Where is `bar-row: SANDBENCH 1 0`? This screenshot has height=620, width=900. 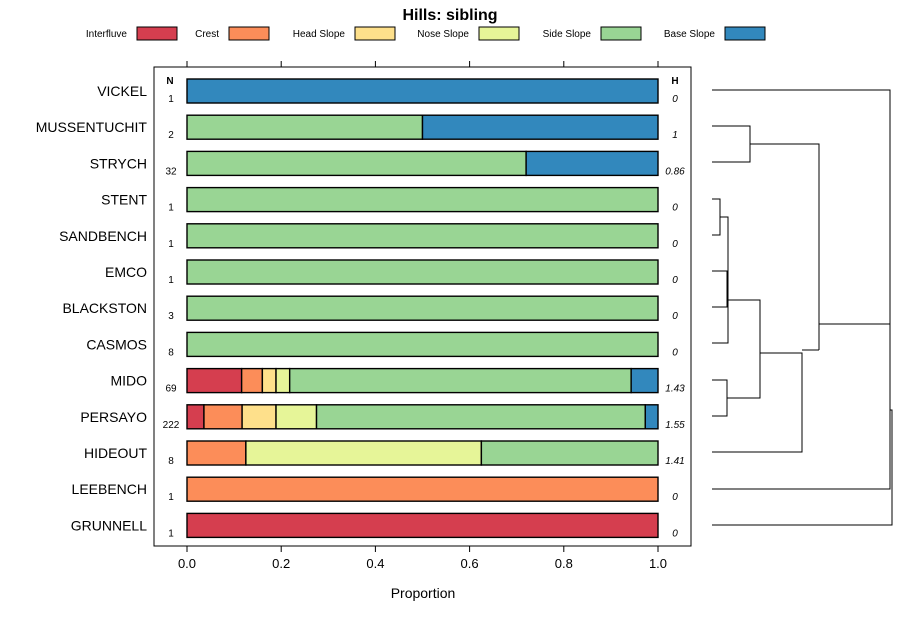
bar-row: SANDBENCH 1 0 is located at coordinates (368, 236).